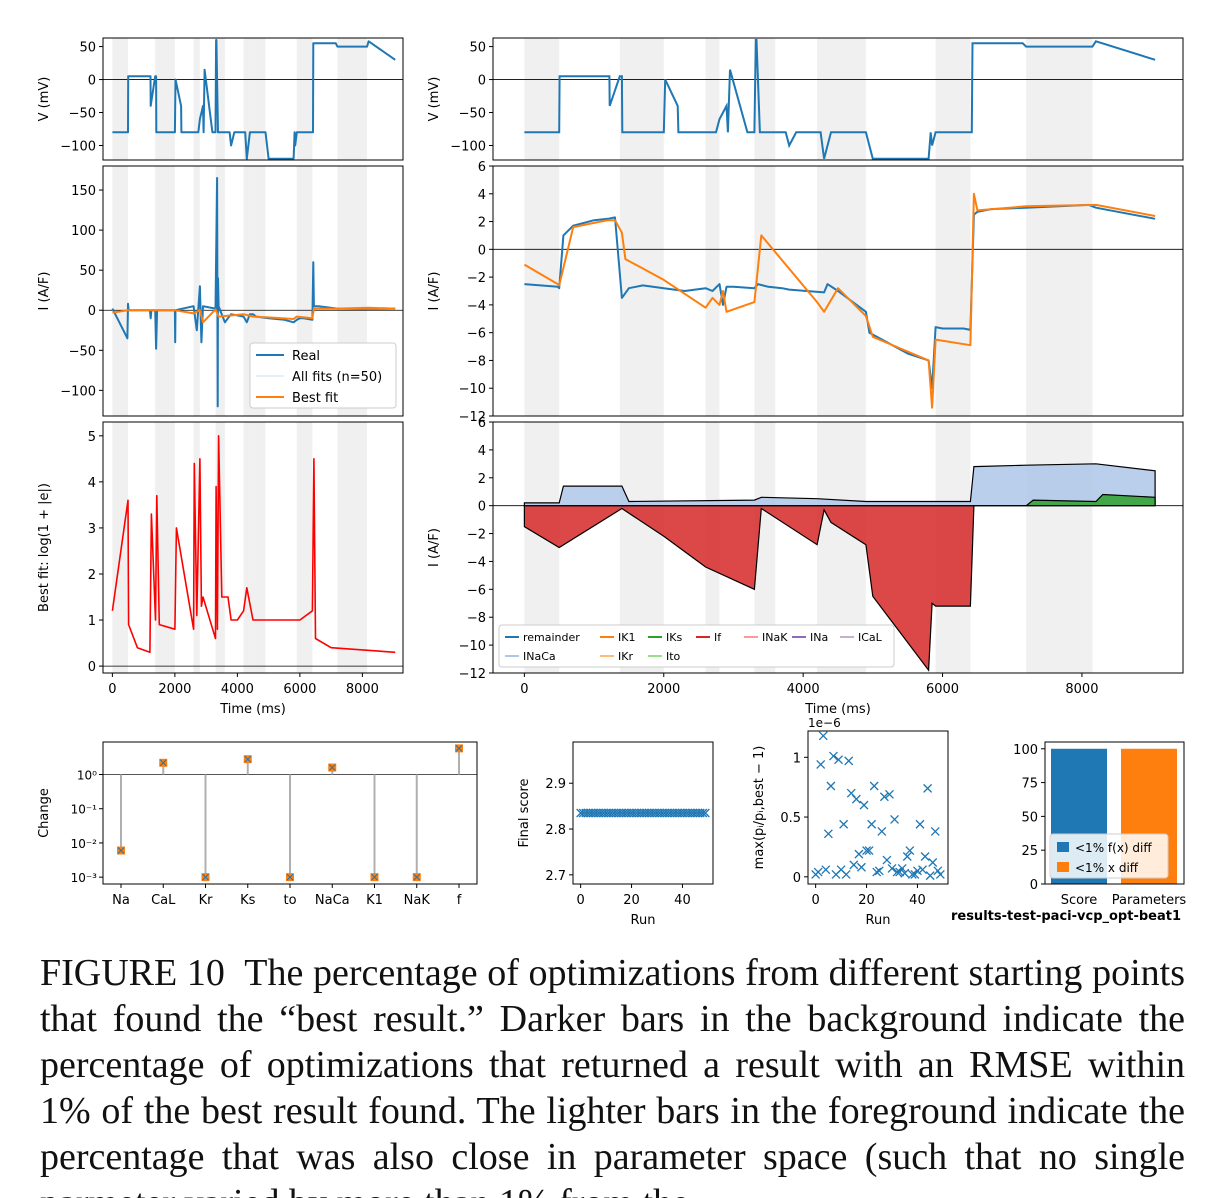 This screenshot has height=1198, width=1215. What do you see at coordinates (878, 920) in the screenshot?
I see `x-axis-label: Run` at bounding box center [878, 920].